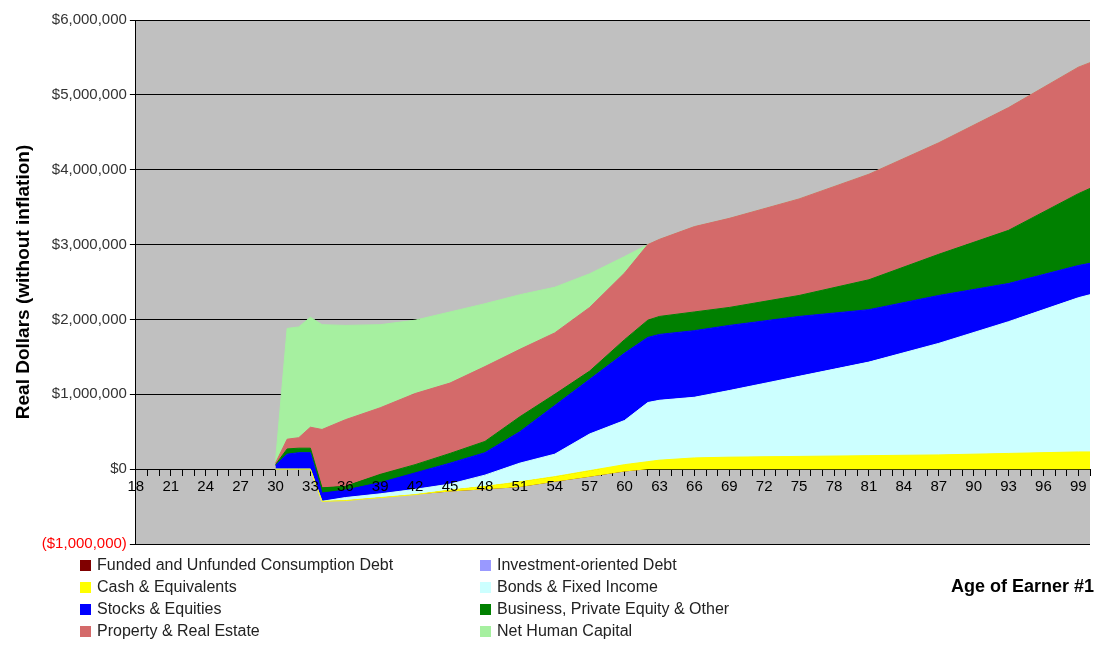 The image size is (1102, 668). I want to click on legend-label: Property & Real Estate, so click(178, 631).